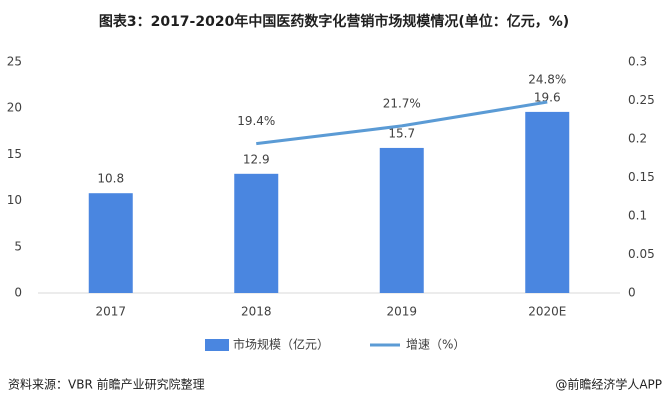 The height and width of the screenshot is (406, 669). What do you see at coordinates (334, 21) in the screenshot?
I see `chart-title: 图表3：2017-2020年中国医药数字化营销市场规模情况(单位：亿元，%)` at bounding box center [334, 21].